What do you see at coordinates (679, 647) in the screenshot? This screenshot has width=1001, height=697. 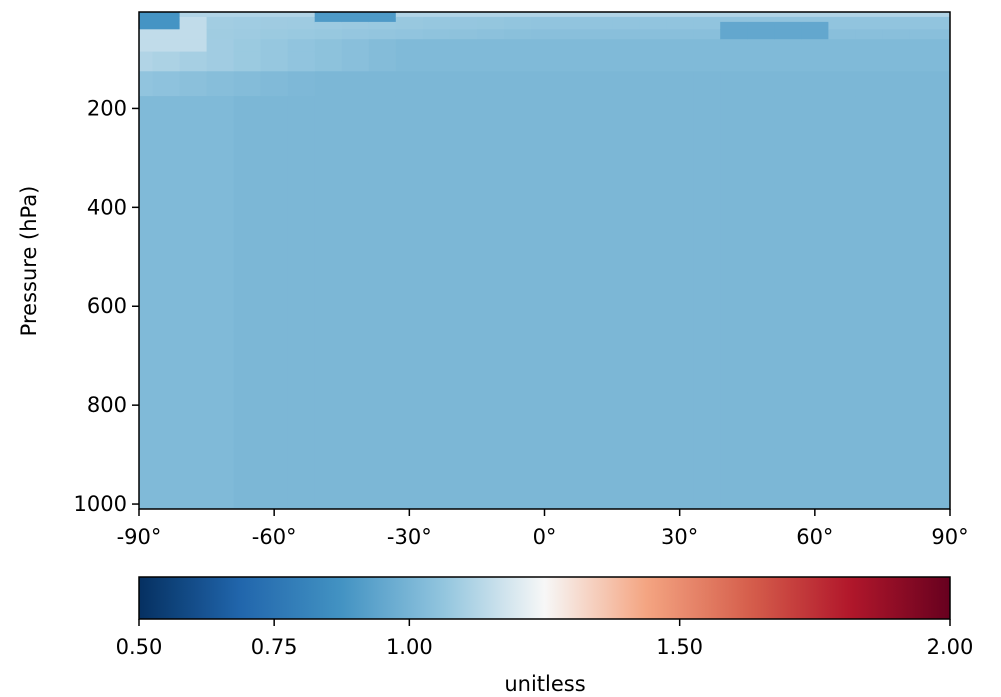 I see `colorbar-tick-label: 1.50` at bounding box center [679, 647].